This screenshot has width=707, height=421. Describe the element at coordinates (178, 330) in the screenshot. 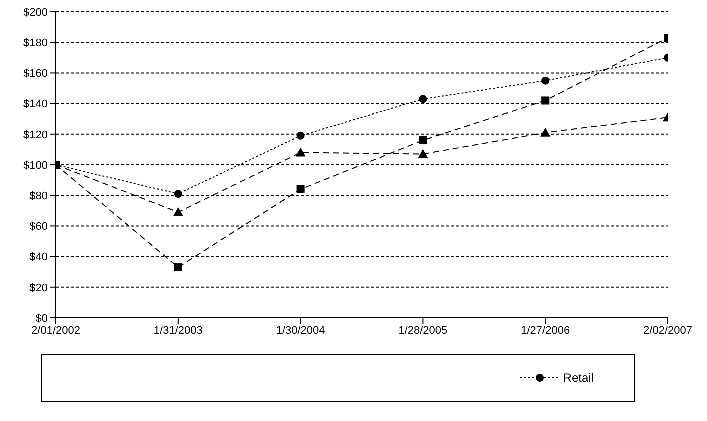

I see `x-tick-label: 1/31/2003` at that location.